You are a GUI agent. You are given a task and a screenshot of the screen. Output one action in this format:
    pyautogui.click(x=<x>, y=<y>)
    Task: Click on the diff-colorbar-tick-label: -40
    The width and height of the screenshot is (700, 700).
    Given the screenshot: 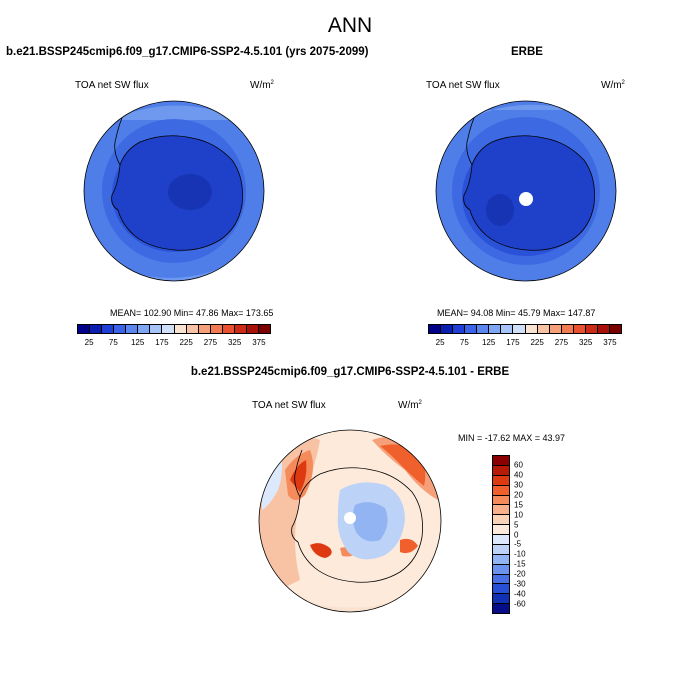 What is the action you would take?
    pyautogui.click(x=520, y=594)
    